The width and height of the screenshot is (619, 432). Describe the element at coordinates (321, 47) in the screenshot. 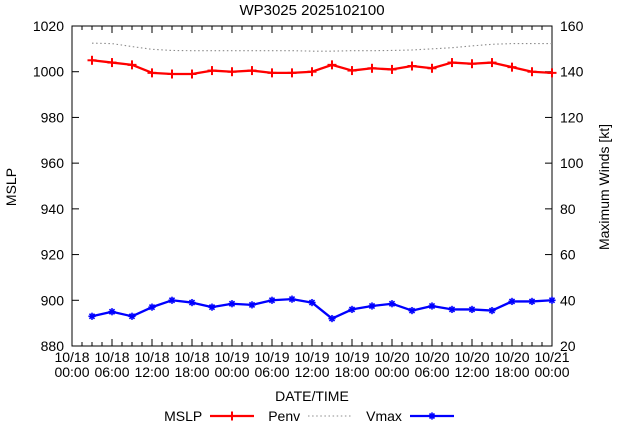

I see `series-penv-line` at that location.